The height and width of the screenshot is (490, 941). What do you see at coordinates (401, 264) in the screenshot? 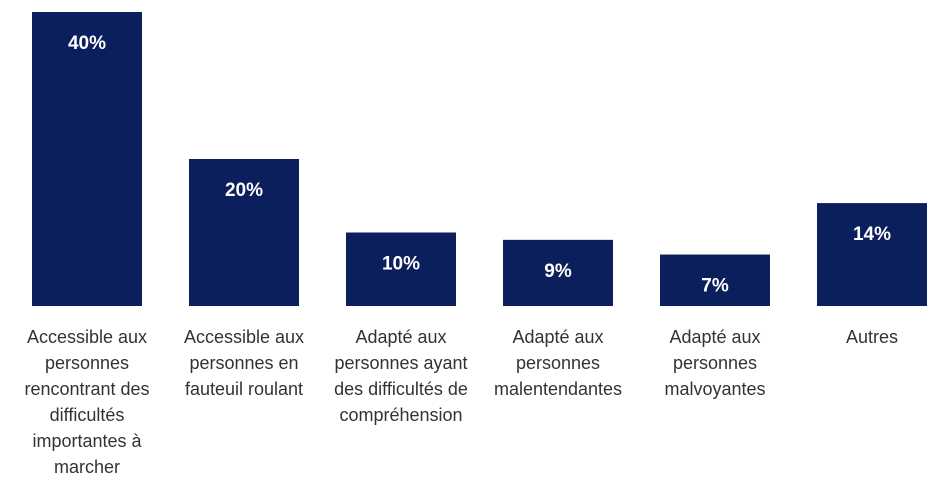
I see `data-label: 10%` at bounding box center [401, 264].